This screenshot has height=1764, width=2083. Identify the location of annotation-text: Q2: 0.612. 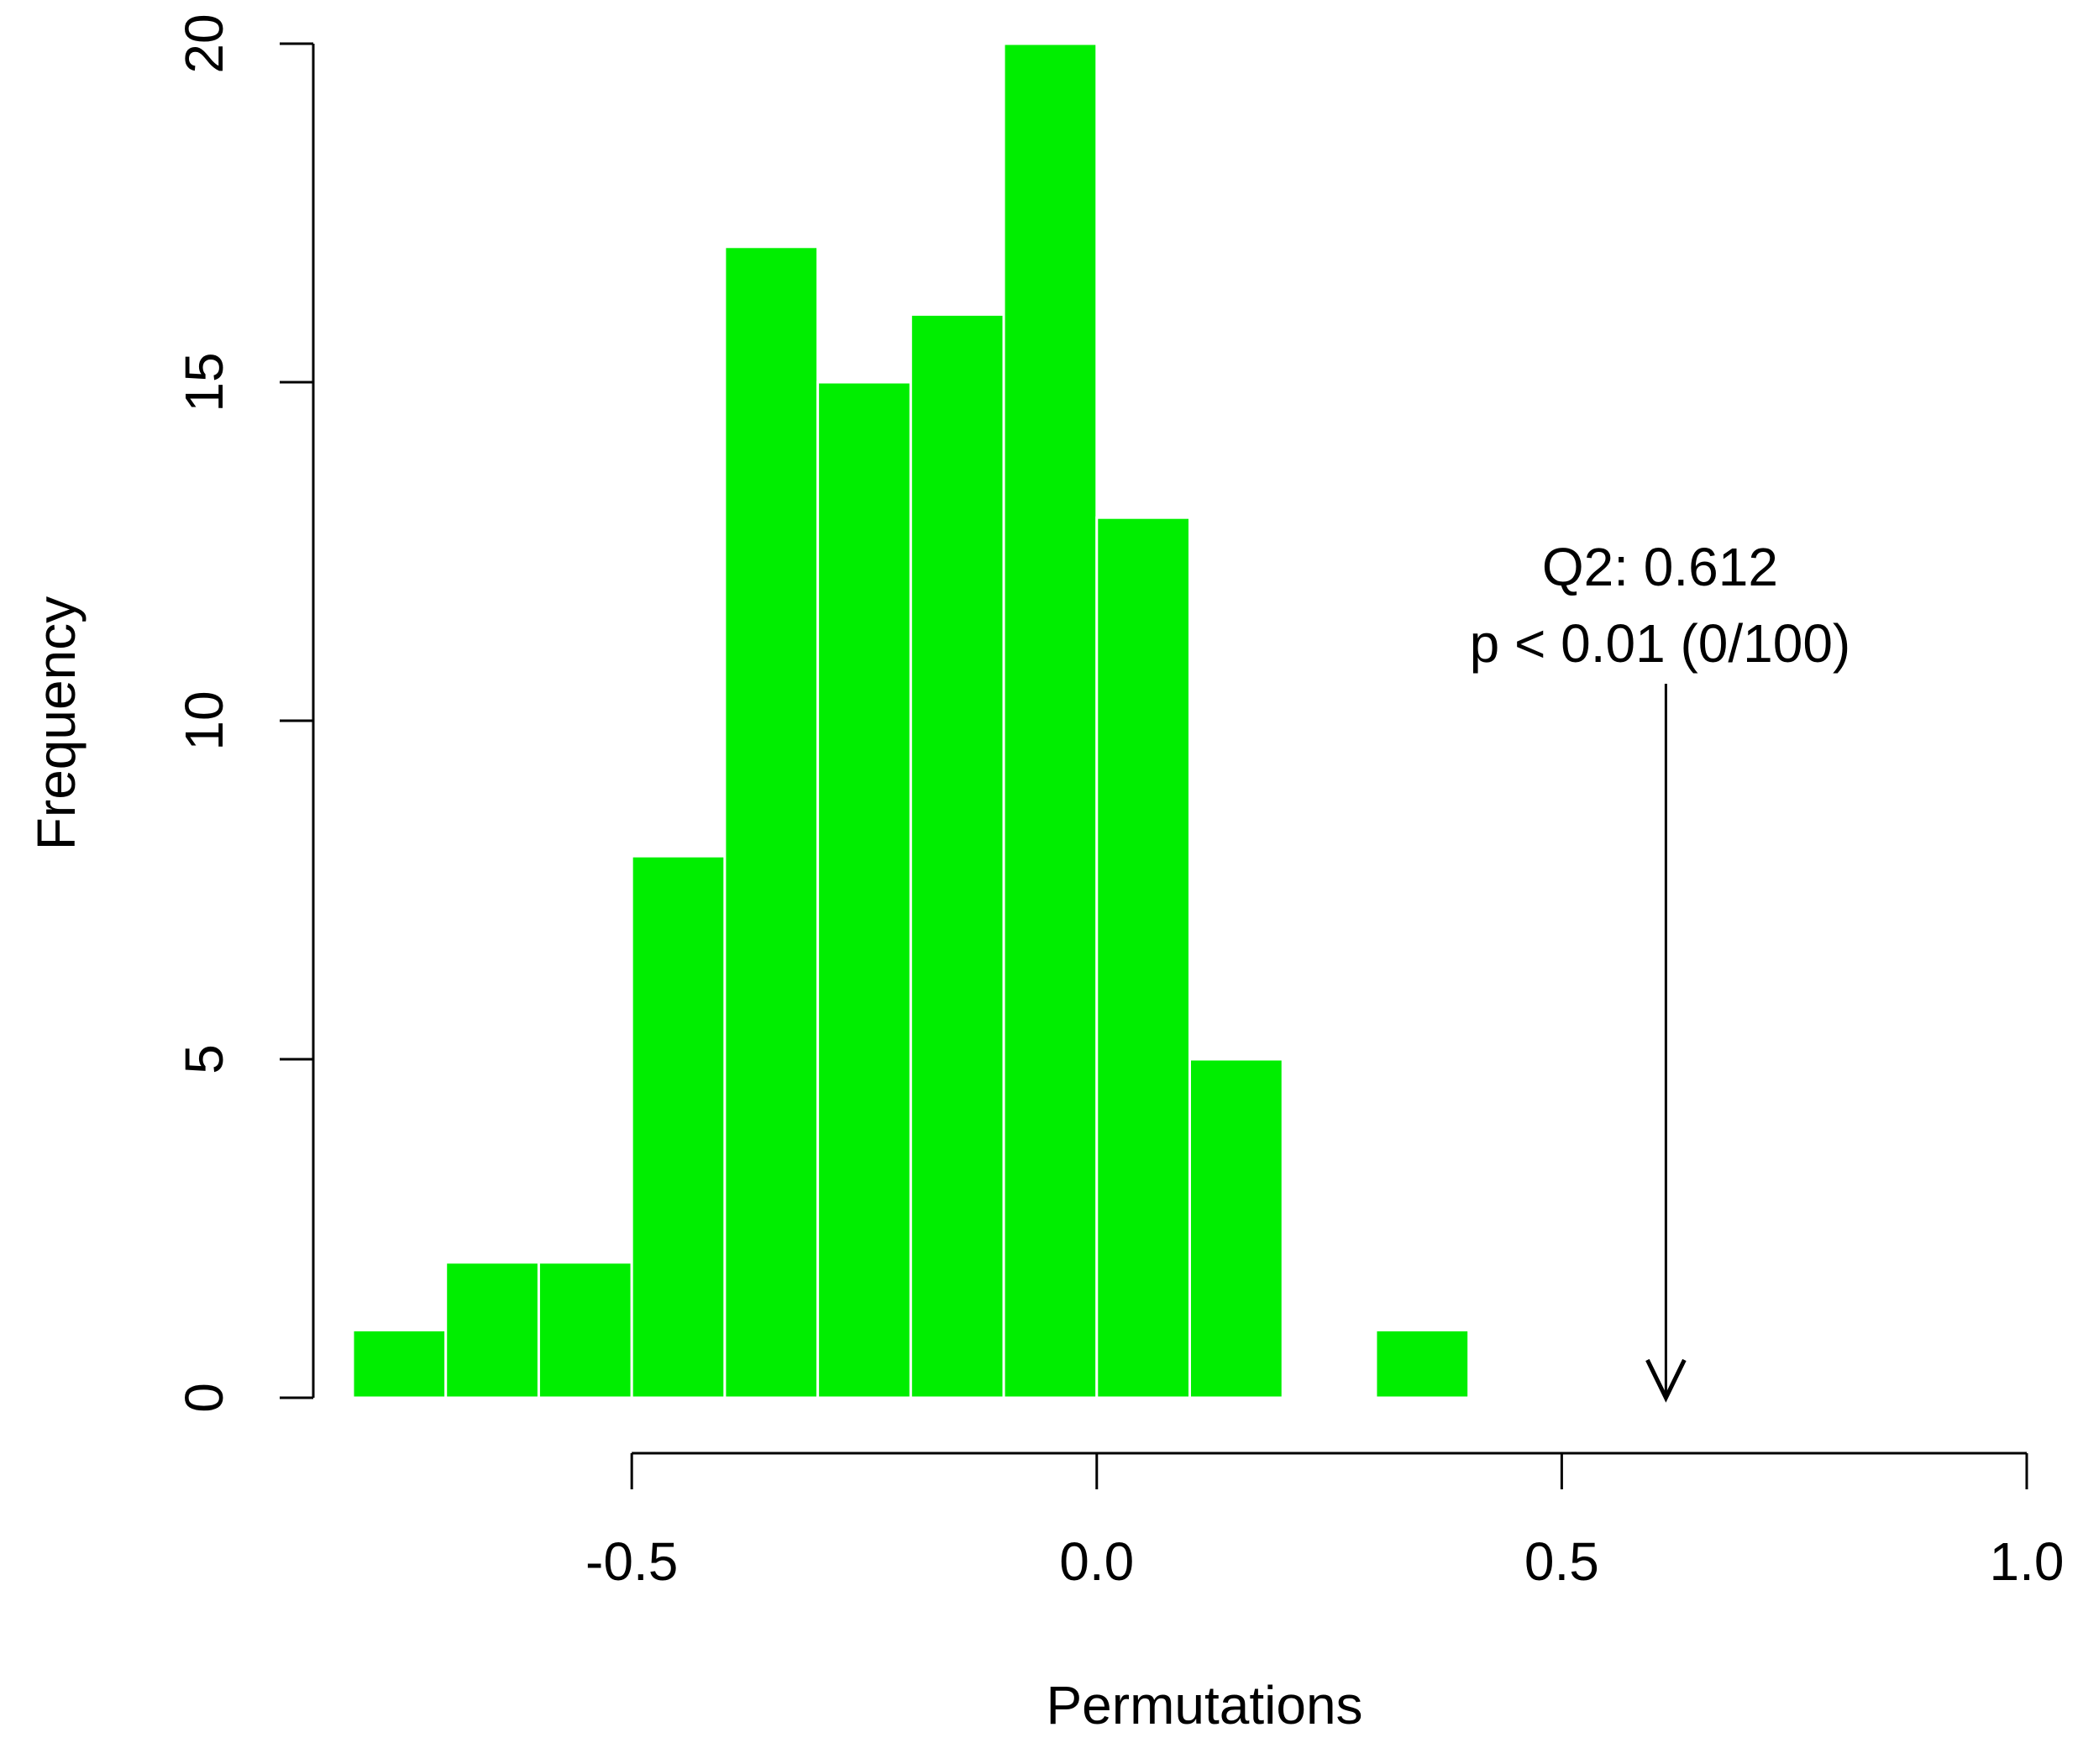
(1660, 567).